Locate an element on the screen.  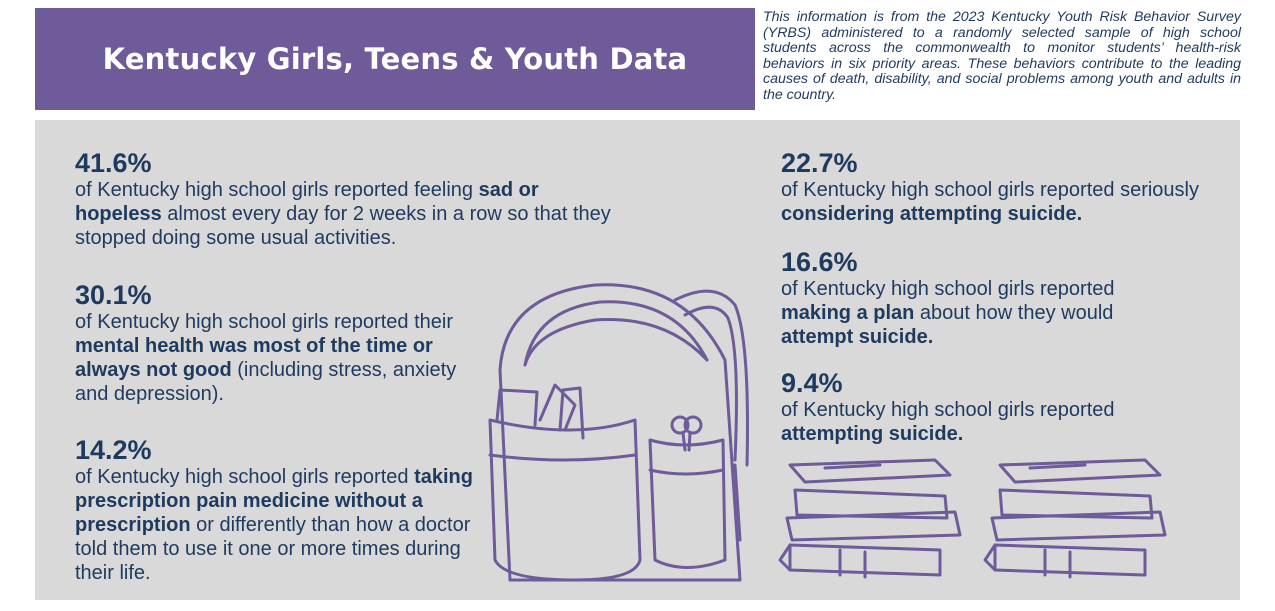
title: Kentucky Girls, Teens & Youth Data is located at coordinates (395, 59).